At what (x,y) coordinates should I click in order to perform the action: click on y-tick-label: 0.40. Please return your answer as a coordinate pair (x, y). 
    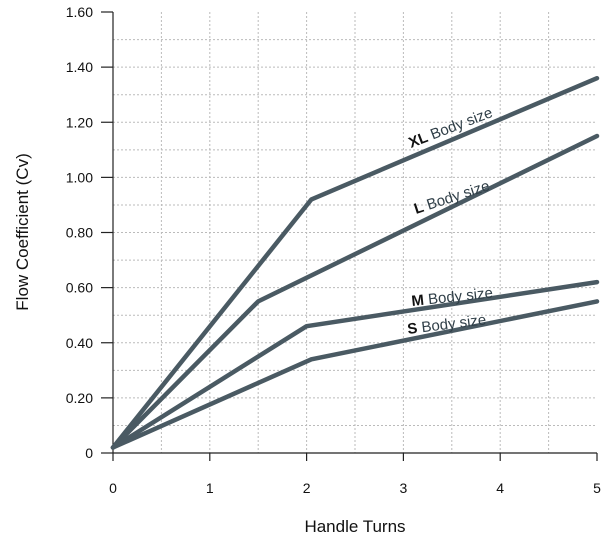
    Looking at the image, I should click on (79, 343).